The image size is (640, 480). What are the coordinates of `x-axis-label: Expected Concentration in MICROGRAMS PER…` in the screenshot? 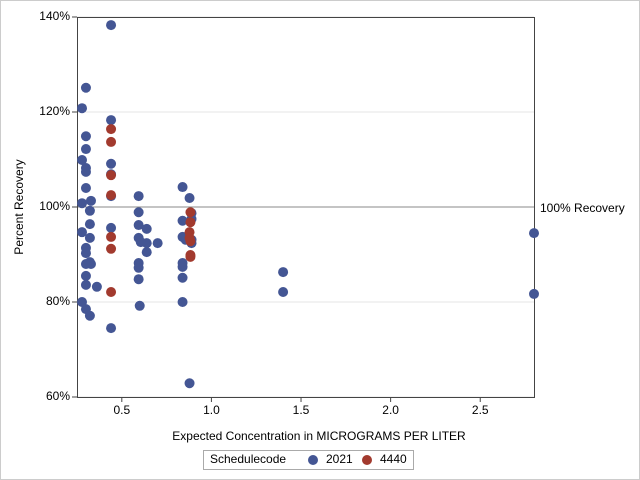 It's located at (319, 436).